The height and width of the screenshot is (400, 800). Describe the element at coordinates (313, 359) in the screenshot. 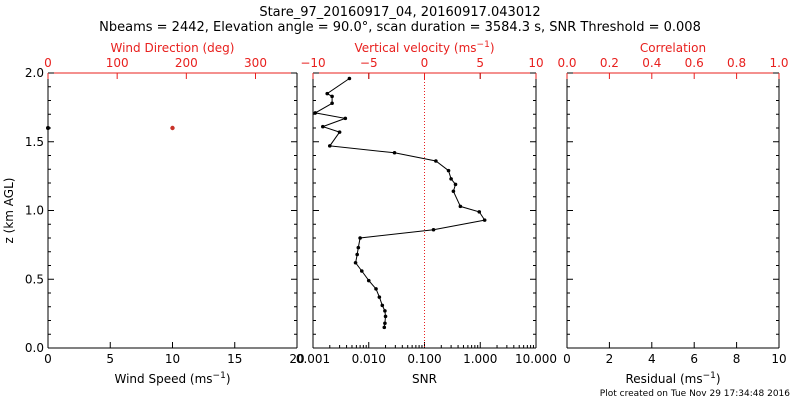

I see `x-tick-label: 0.001` at that location.